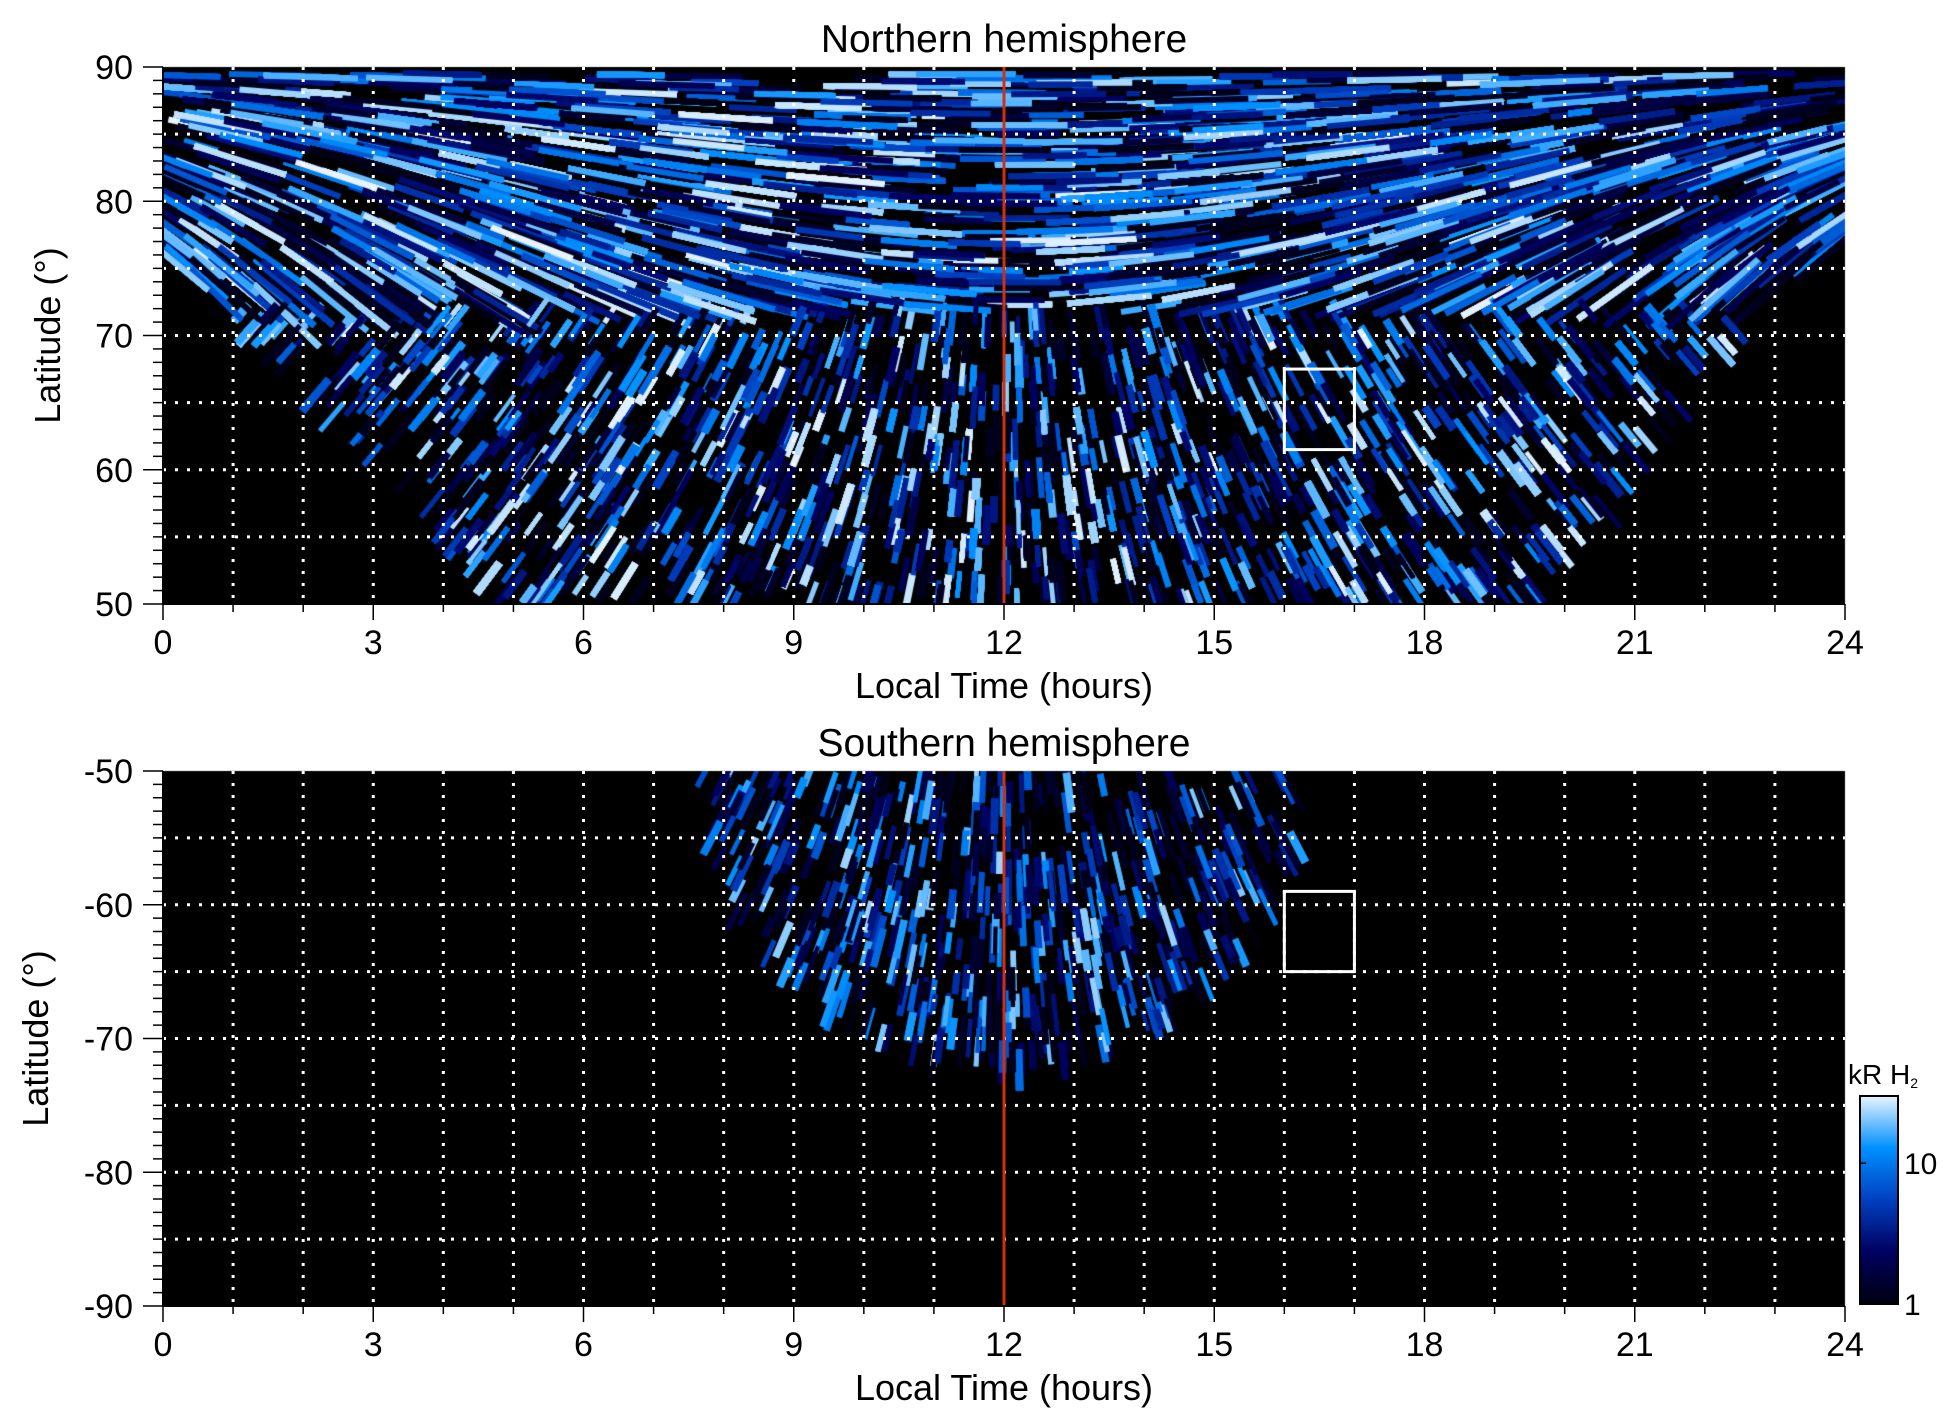  What do you see at coordinates (114, 605) in the screenshot?
I see `y-tick-label: 50` at bounding box center [114, 605].